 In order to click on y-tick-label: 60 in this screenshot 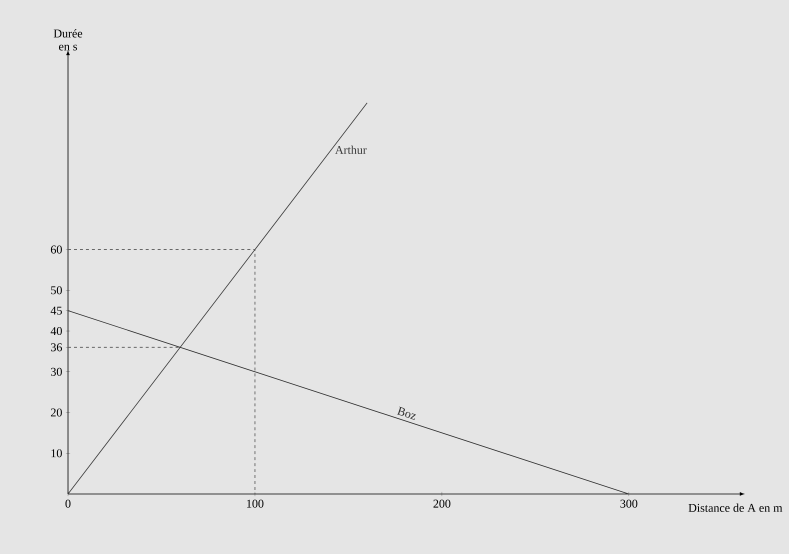, I will do `click(56, 250)`.